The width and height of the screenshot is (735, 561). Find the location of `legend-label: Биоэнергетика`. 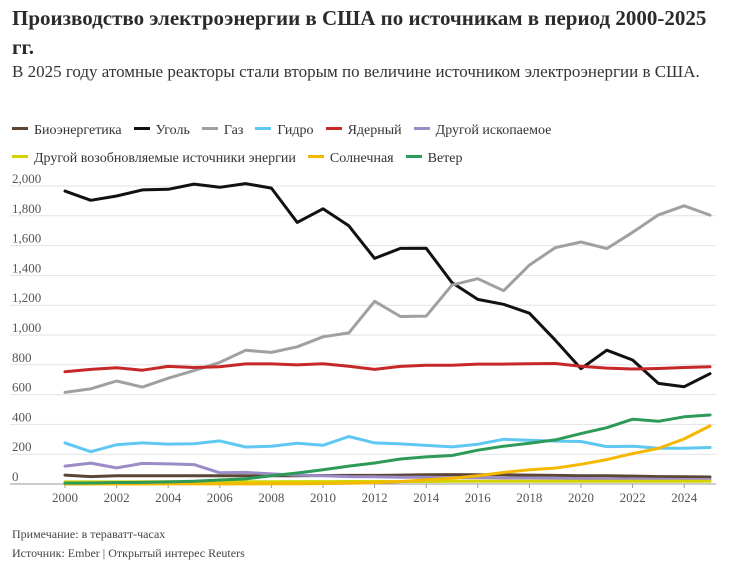

legend-label: Биоэнергетика is located at coordinates (78, 130).